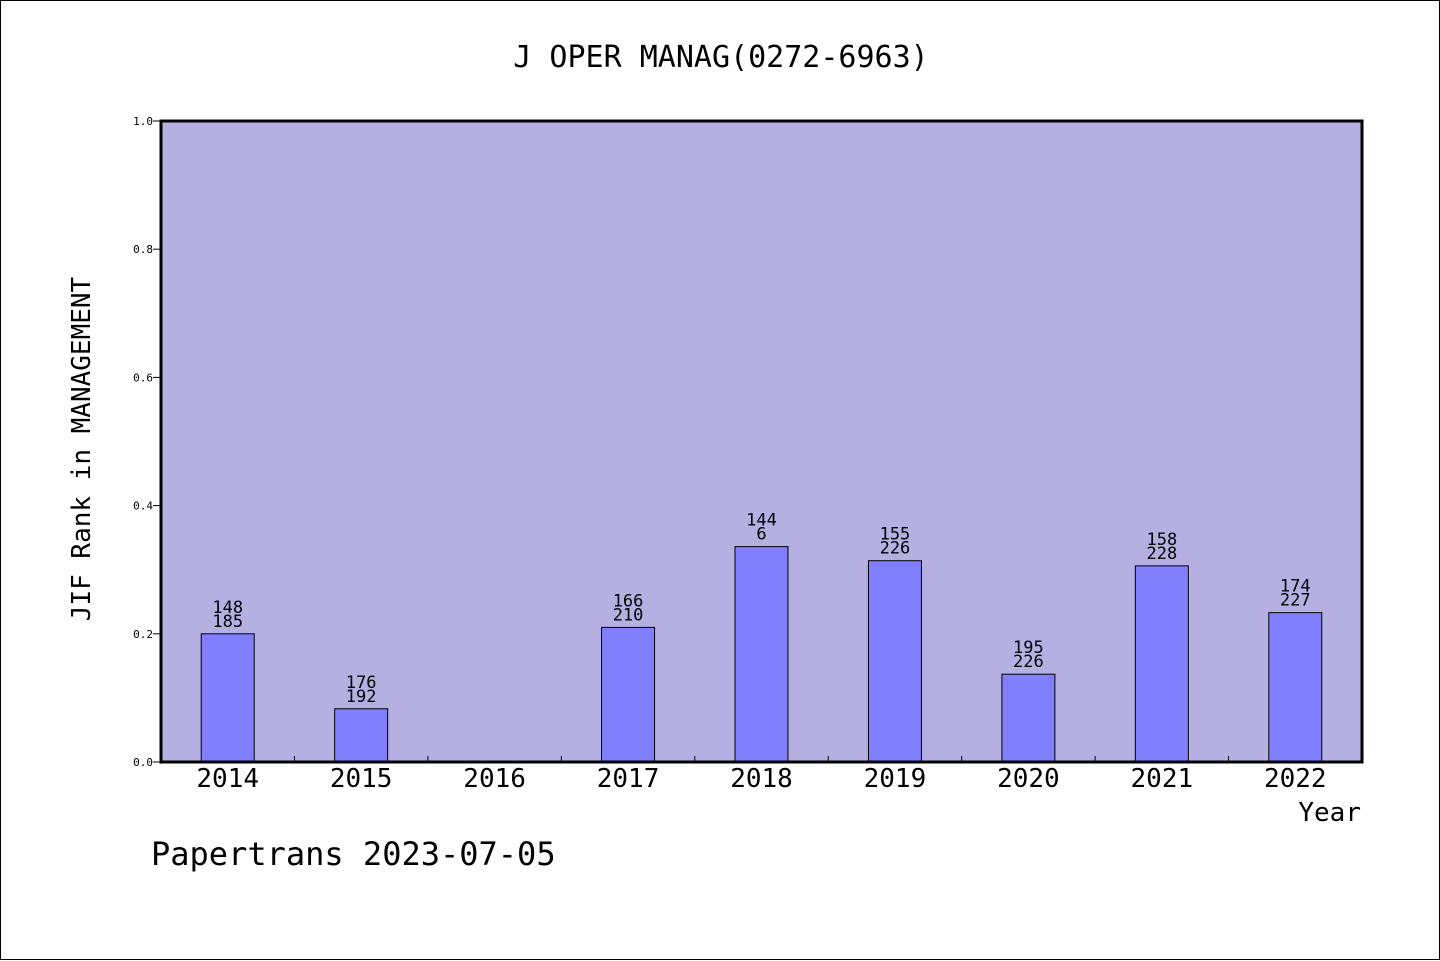 Image resolution: width=1440 pixels, height=961 pixels. I want to click on y-axis: 0.0 0.2 0.4 0.6 0.8 1.0, so click(147, 442).